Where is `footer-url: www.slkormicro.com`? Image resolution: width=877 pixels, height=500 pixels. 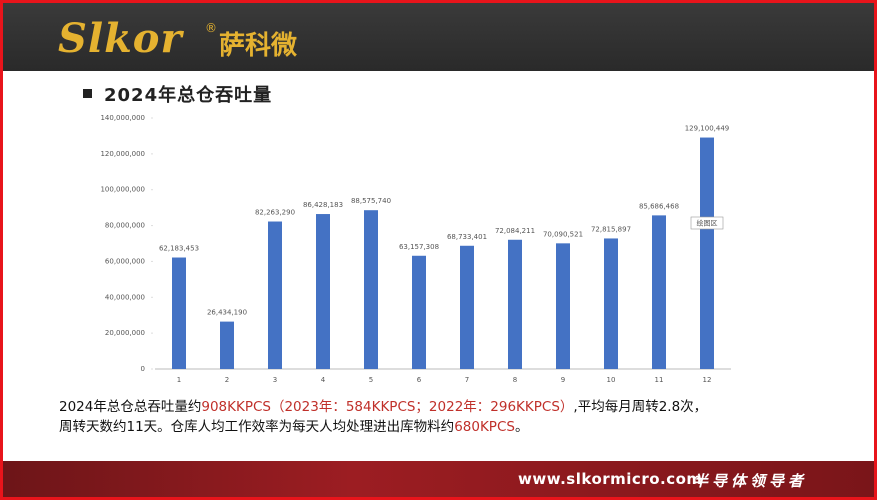
footer-url: www.slkormicro.com is located at coordinates (610, 479).